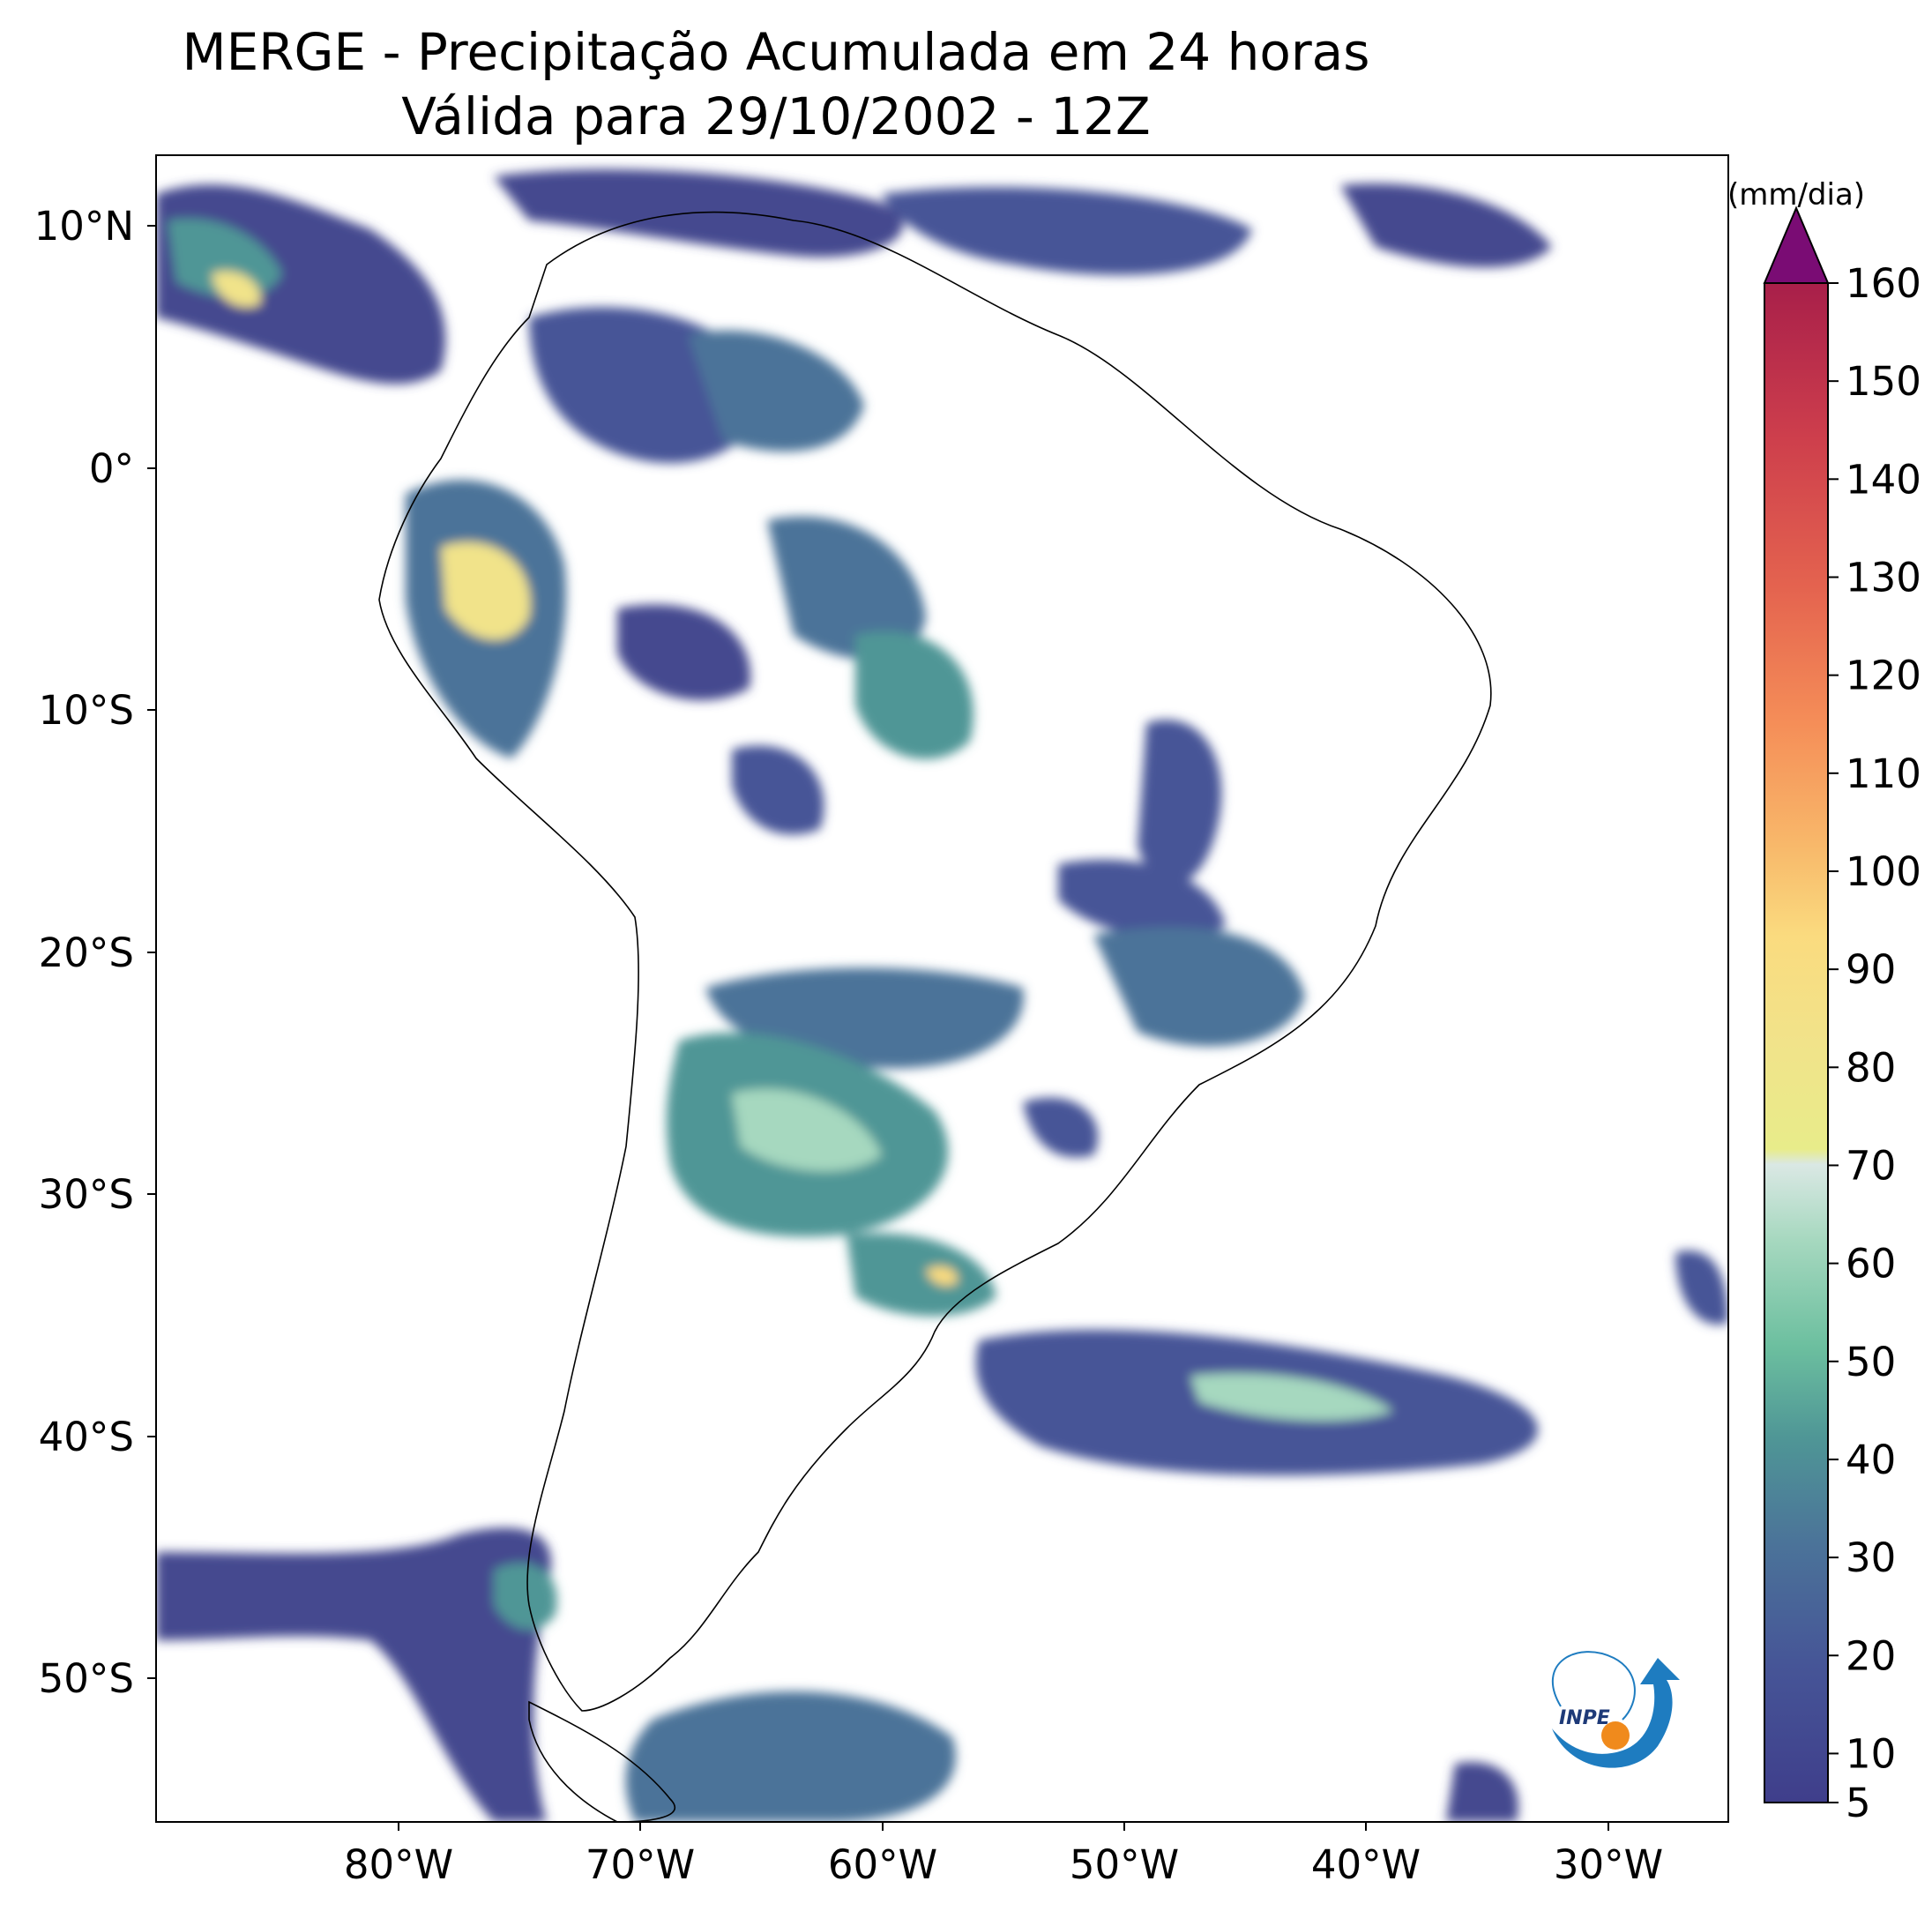  What do you see at coordinates (1871, 1460) in the screenshot?
I see `colorbar-tick-label: 40` at bounding box center [1871, 1460].